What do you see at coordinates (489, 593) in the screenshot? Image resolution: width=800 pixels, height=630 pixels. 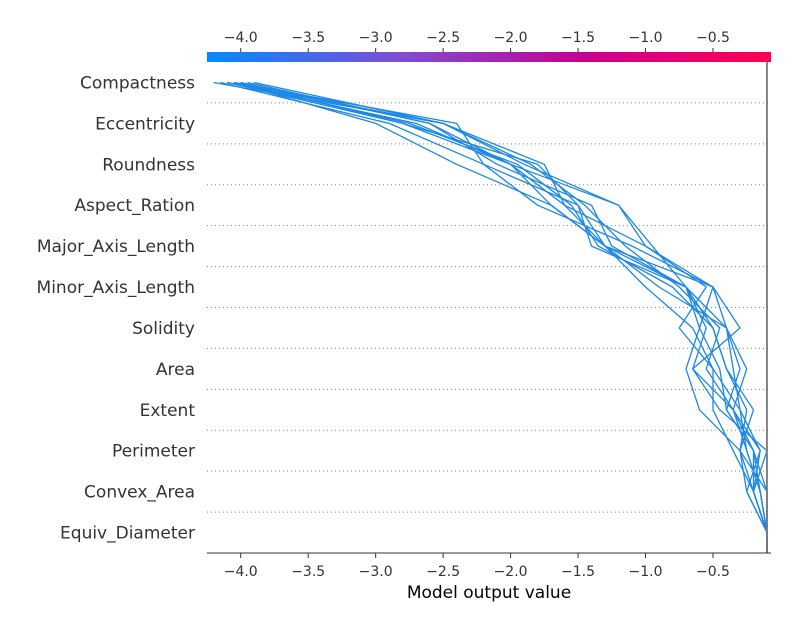 I see `x-axis-label: Model output value` at bounding box center [489, 593].